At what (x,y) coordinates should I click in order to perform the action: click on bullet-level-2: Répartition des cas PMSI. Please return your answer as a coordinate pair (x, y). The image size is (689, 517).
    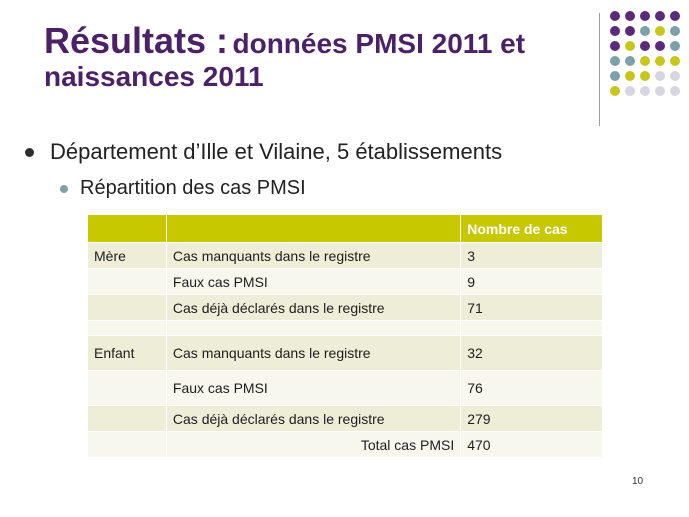
    Looking at the image, I should click on (183, 188).